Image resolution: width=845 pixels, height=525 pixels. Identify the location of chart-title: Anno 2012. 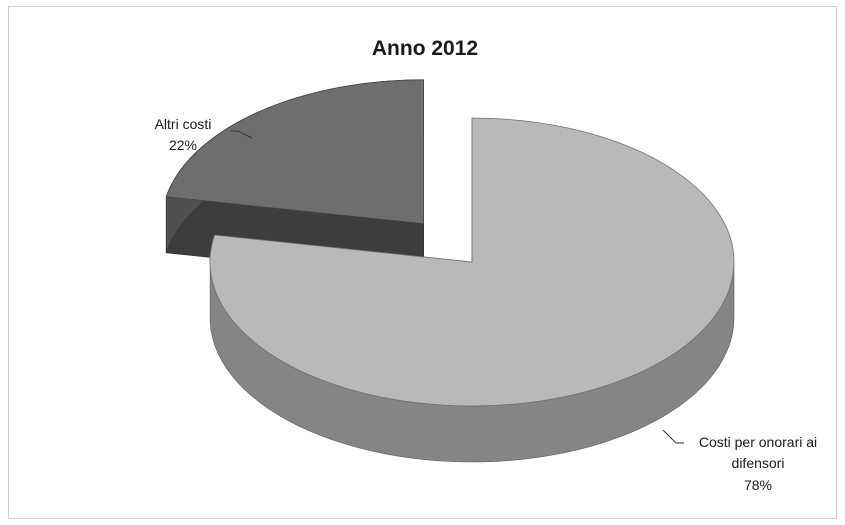
(425, 48).